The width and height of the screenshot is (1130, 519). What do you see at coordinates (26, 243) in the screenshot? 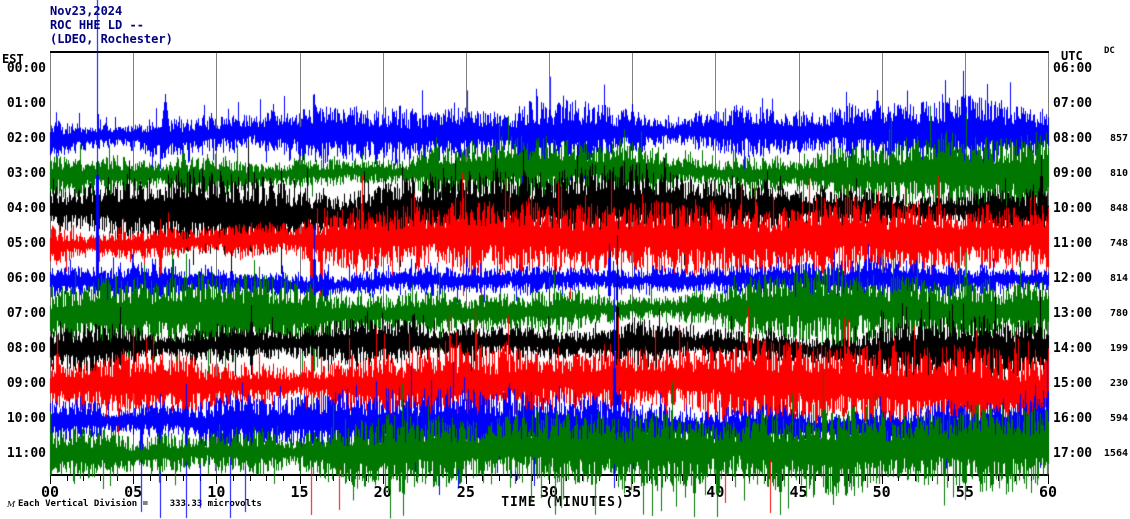
I see `est-time-label: 05:00` at bounding box center [26, 243].